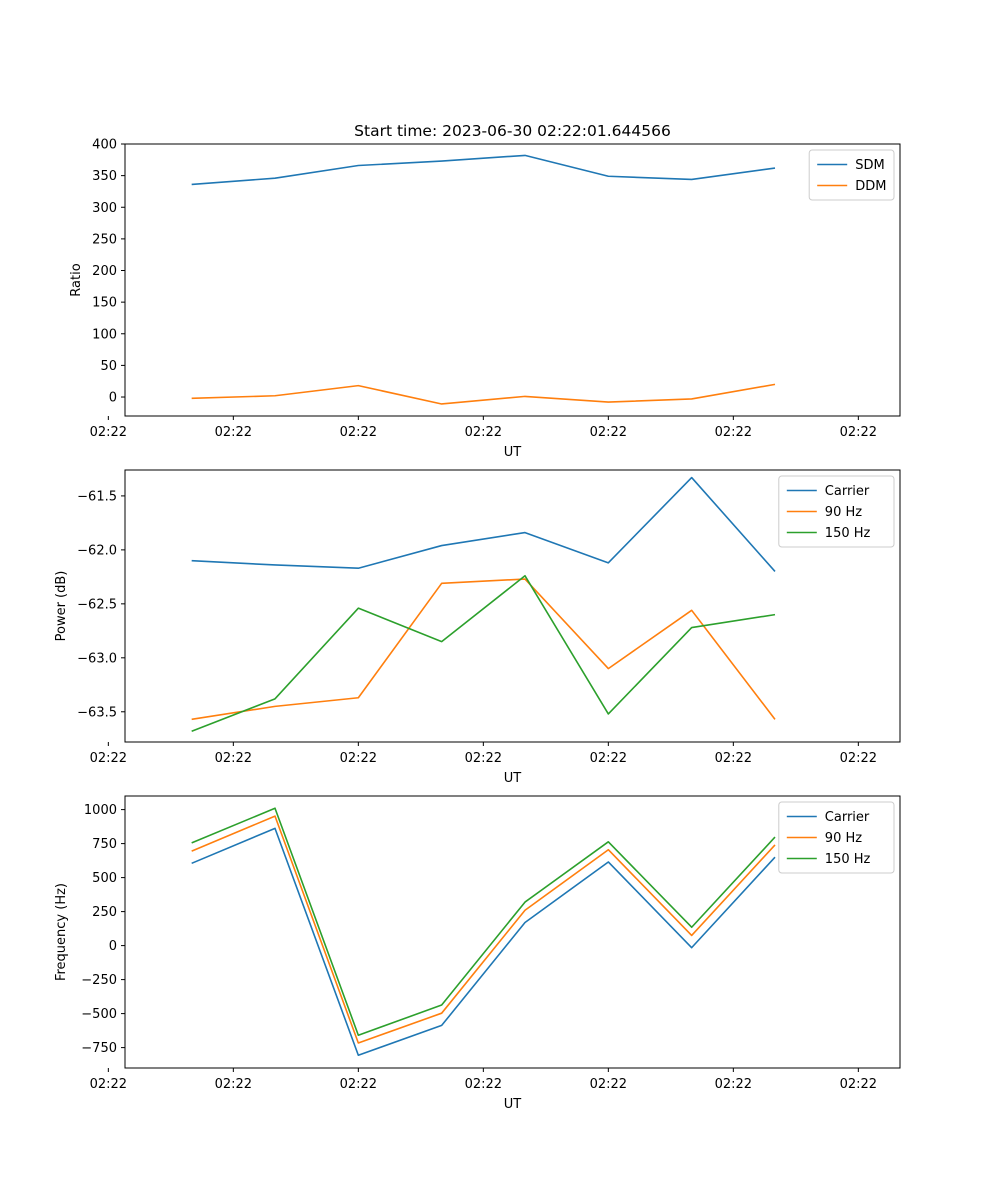 The width and height of the screenshot is (1000, 1200). I want to click on legend: SDM DDM, so click(851, 175).